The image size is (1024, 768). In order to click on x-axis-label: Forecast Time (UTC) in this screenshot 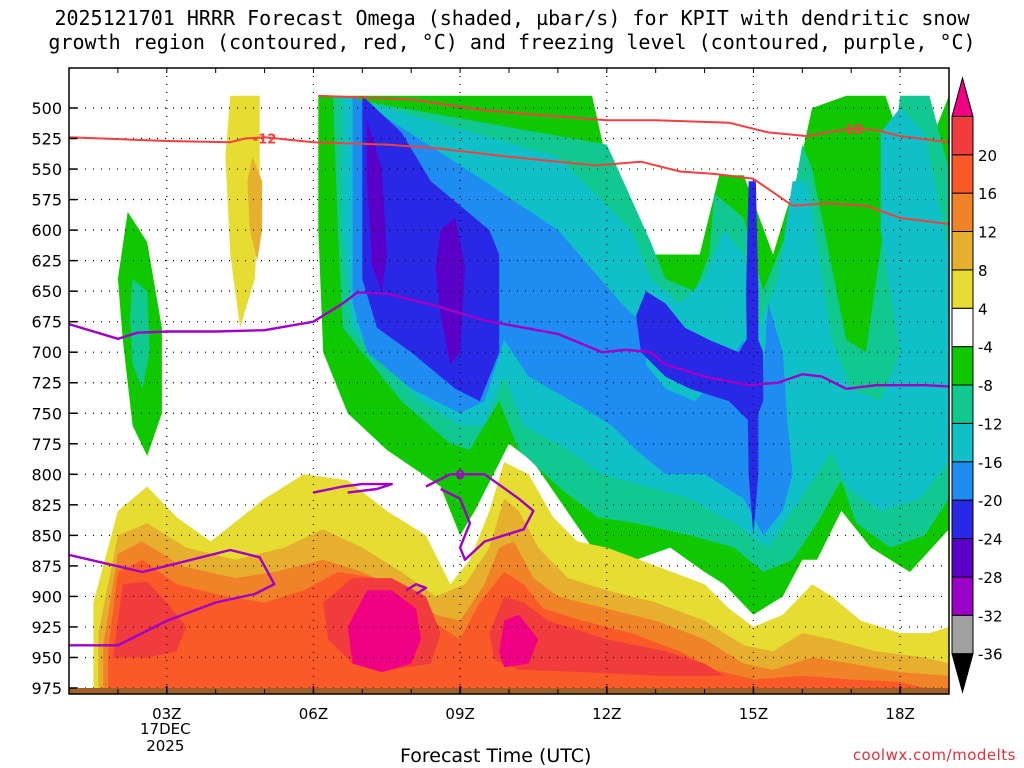, I will do `click(496, 756)`.